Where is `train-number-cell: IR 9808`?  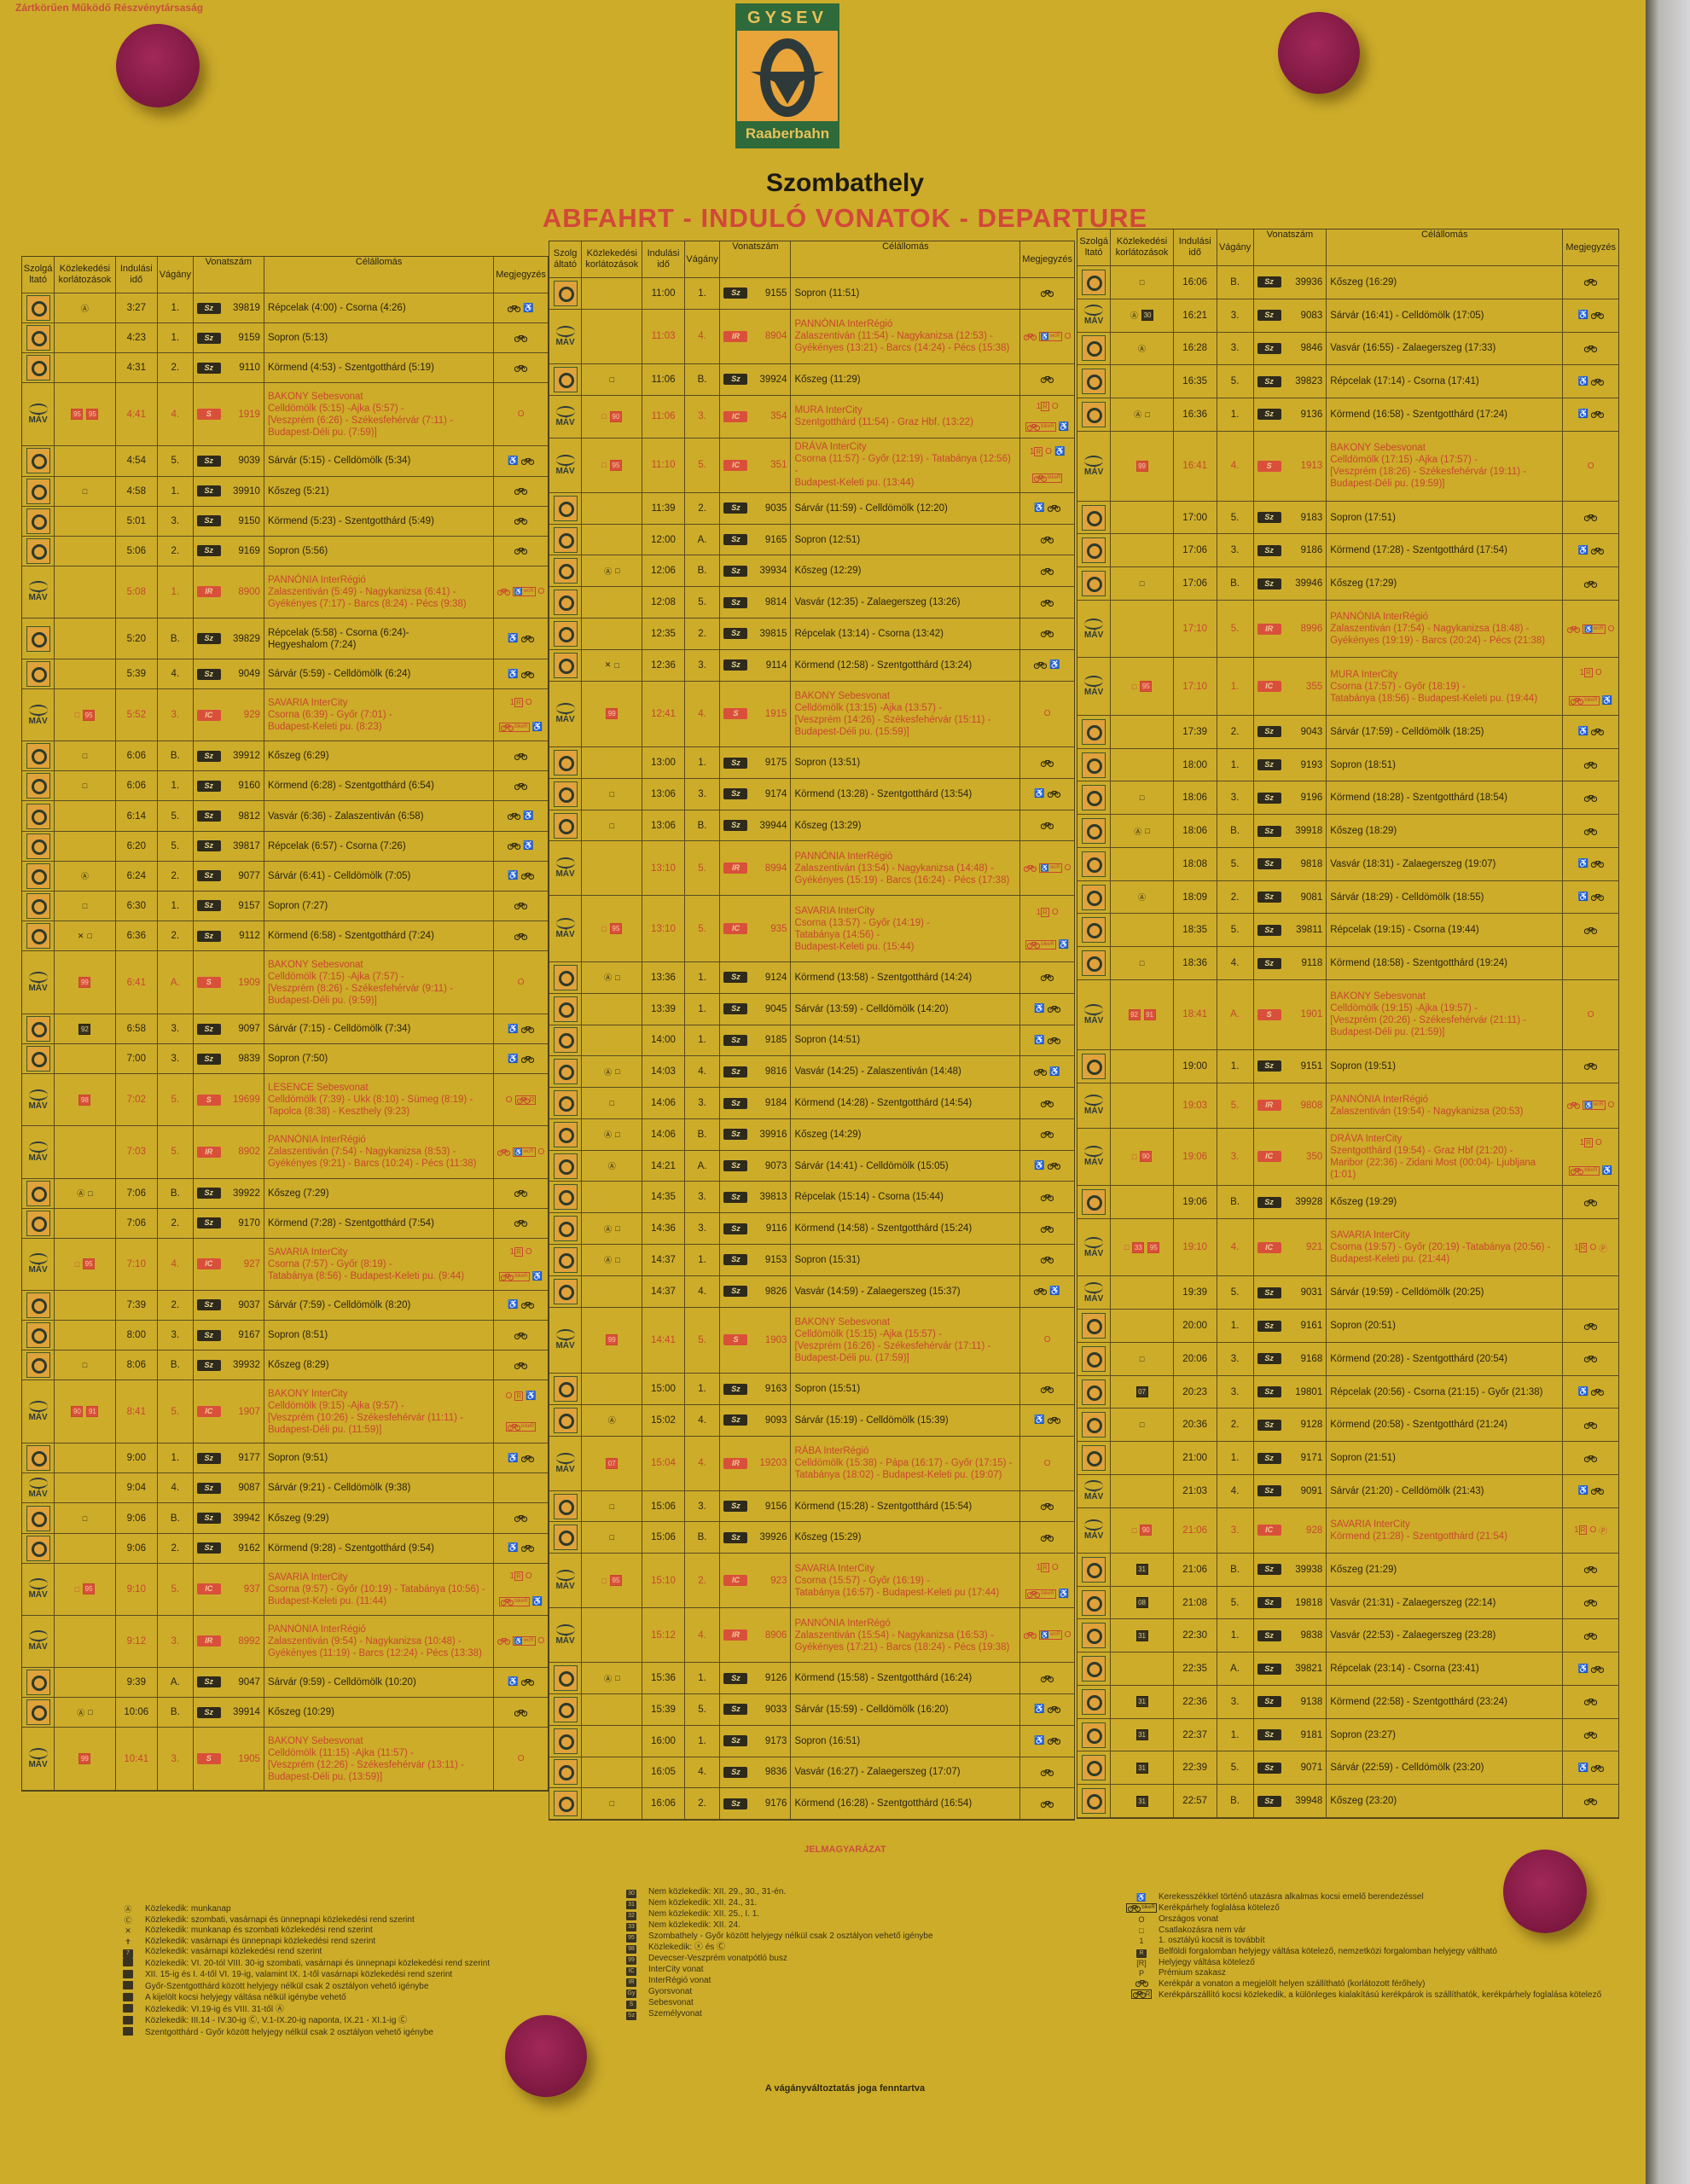
train-number-cell: IR 9808 is located at coordinates (1290, 1105).